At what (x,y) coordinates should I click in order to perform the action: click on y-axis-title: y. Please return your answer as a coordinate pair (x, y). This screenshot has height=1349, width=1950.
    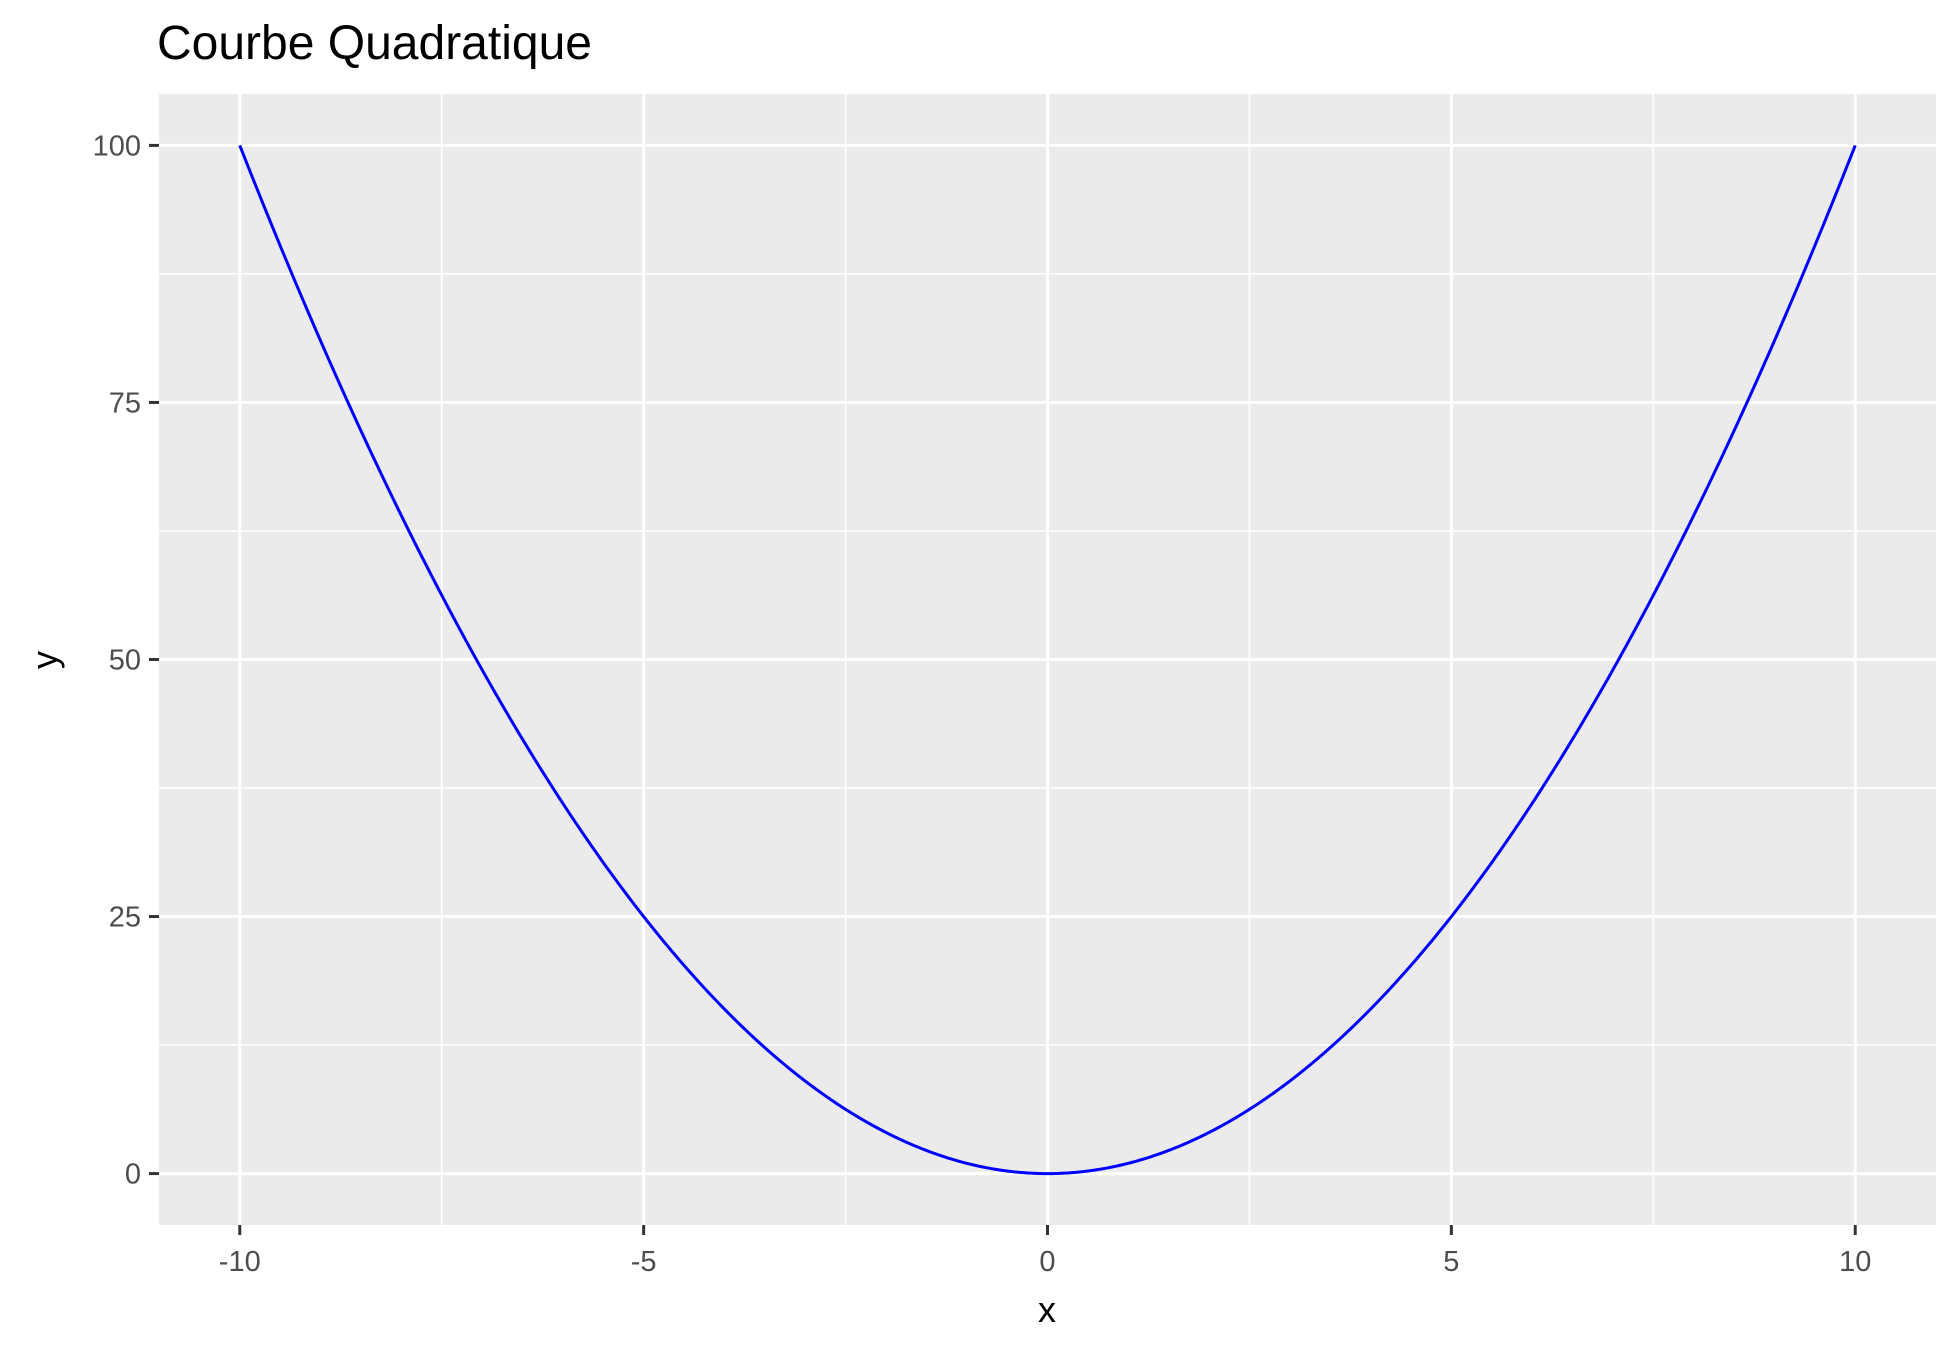
    Looking at the image, I should click on (44, 660).